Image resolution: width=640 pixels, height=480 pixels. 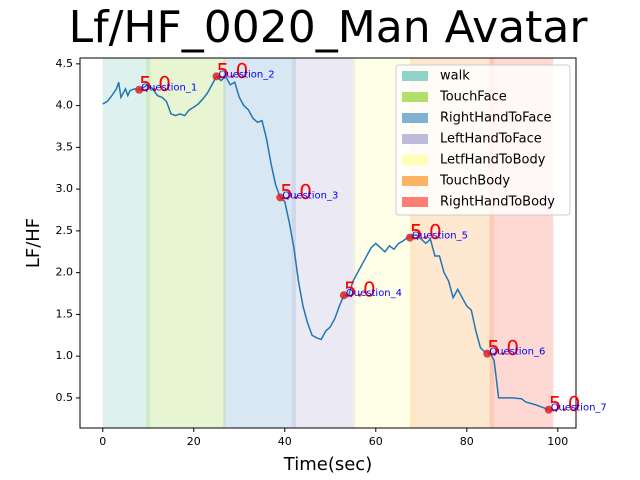 I want to click on y-tick-label: 4.5, so click(x=65, y=63).